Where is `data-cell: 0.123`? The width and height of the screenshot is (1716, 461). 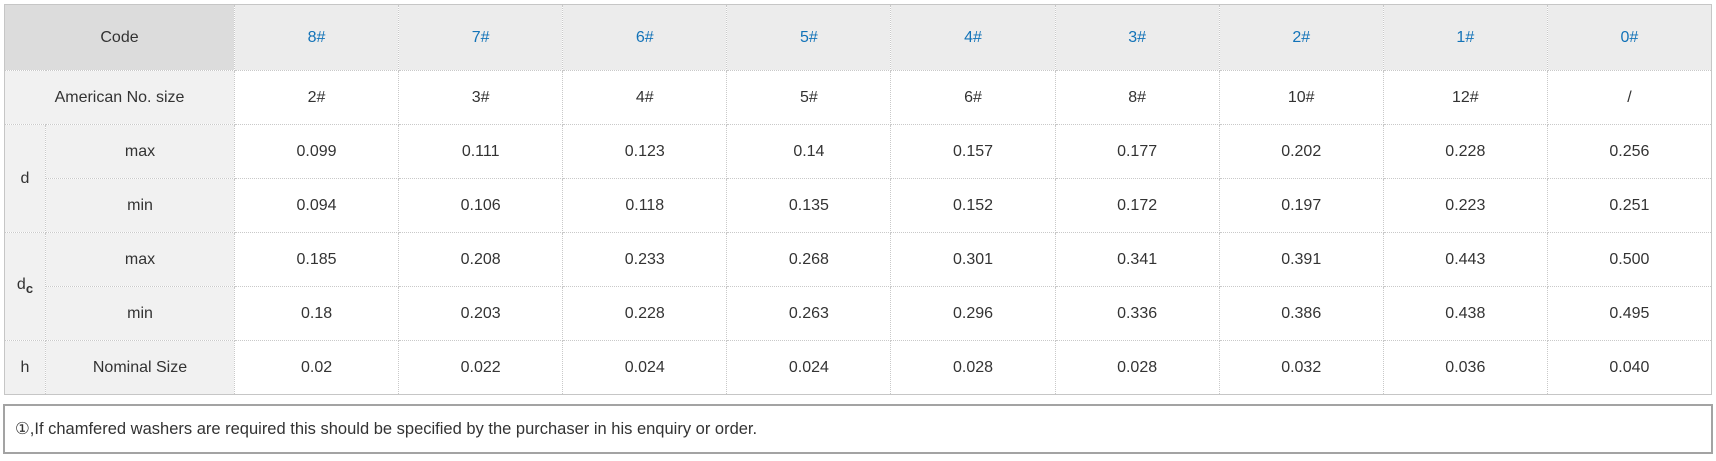
data-cell: 0.123 is located at coordinates (645, 151).